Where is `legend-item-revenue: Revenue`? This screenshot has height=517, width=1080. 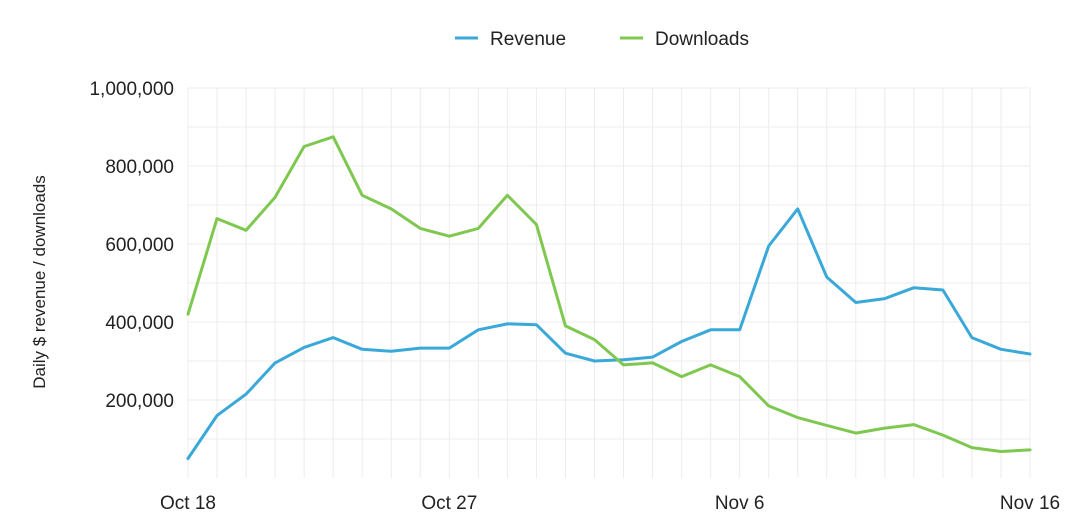 legend-item-revenue: Revenue is located at coordinates (510, 39).